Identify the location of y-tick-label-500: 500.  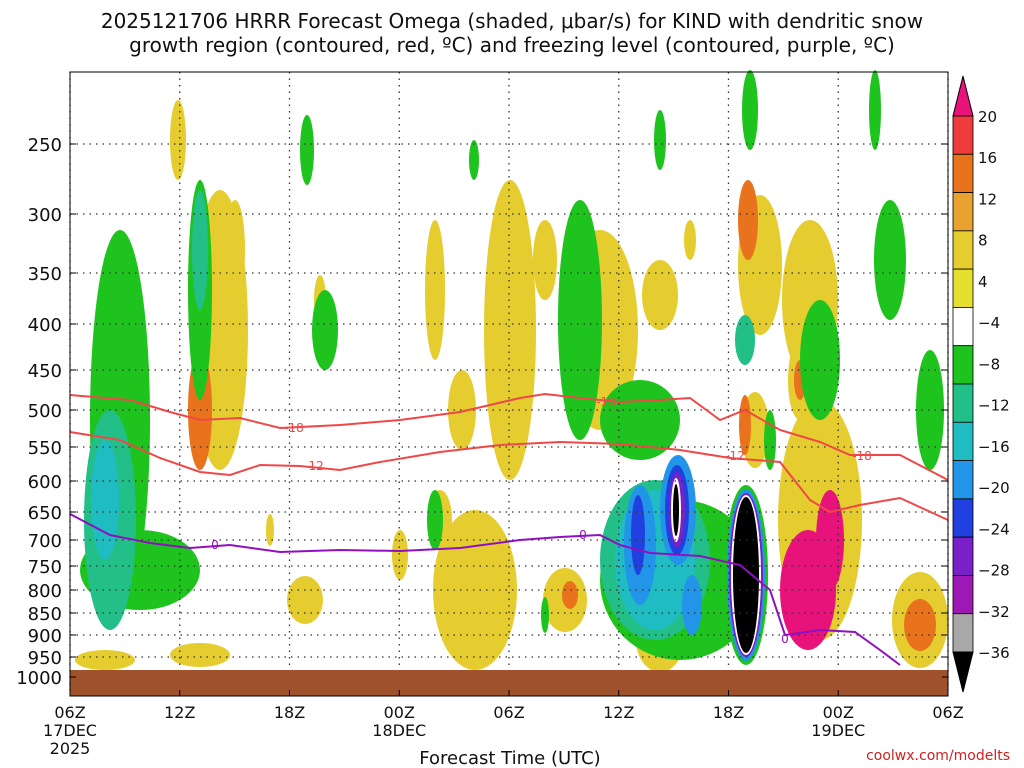
(45, 411).